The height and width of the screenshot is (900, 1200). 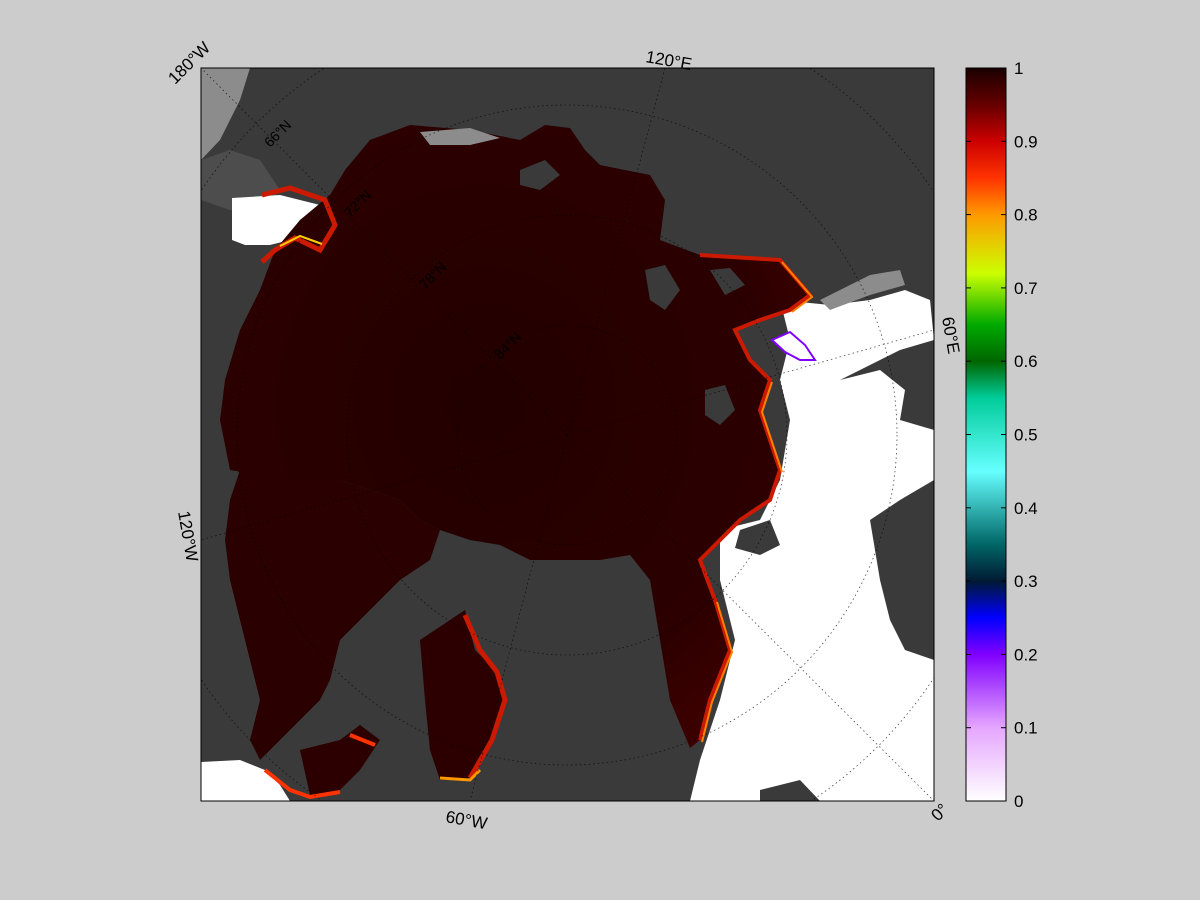 I want to click on edge-label-120w: 120°W, so click(x=188, y=536).